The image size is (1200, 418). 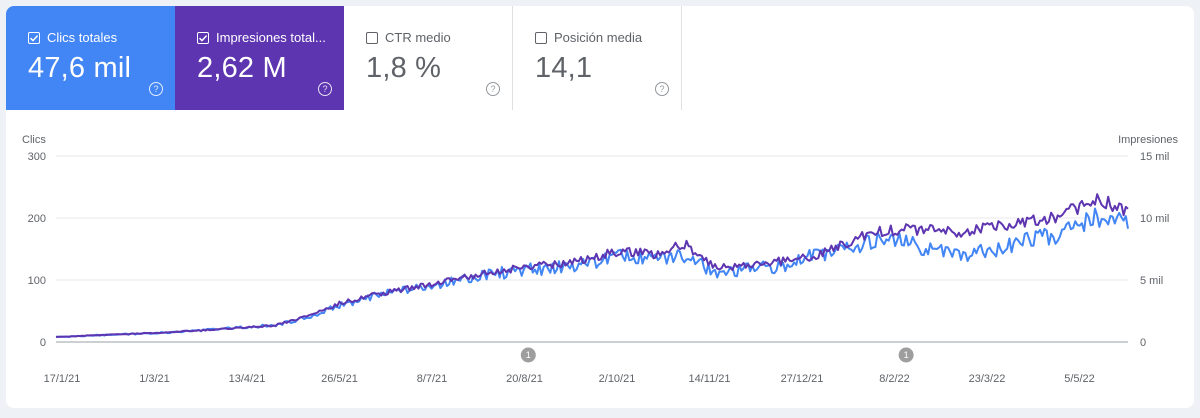 What do you see at coordinates (894, 379) in the screenshot?
I see `x-tick-label: 8/2/22` at bounding box center [894, 379].